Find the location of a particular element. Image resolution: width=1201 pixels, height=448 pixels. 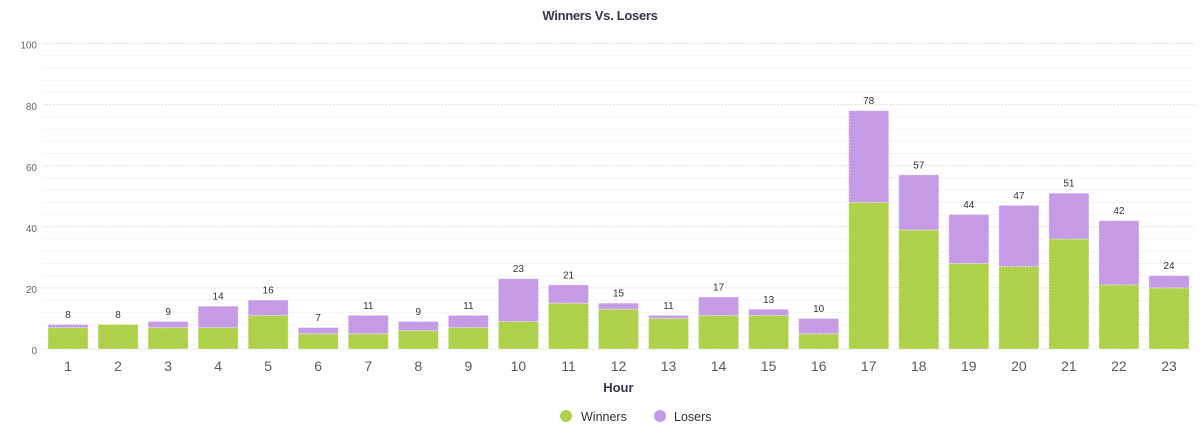

svg-text: 40 is located at coordinates (32, 229).